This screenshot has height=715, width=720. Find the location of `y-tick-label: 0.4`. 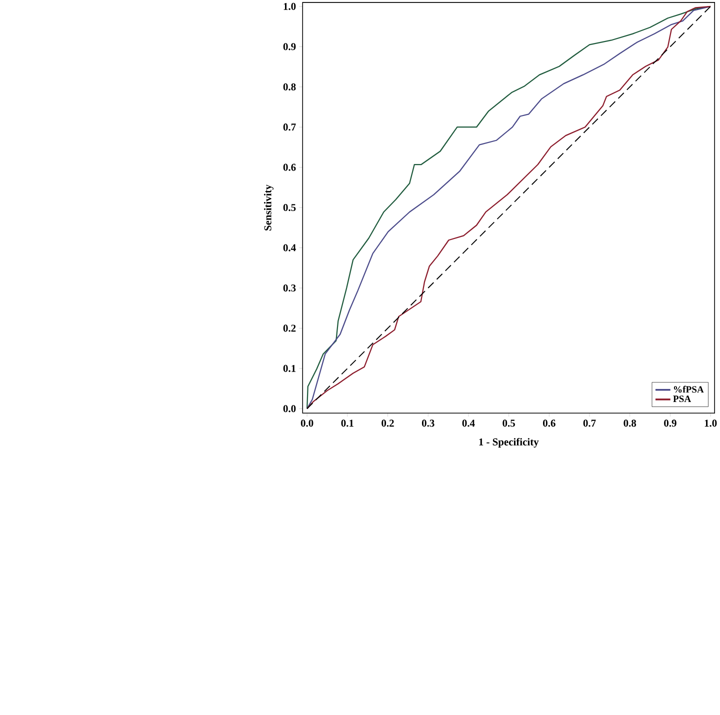

y-tick-label: 0.4 is located at coordinates (289, 248).